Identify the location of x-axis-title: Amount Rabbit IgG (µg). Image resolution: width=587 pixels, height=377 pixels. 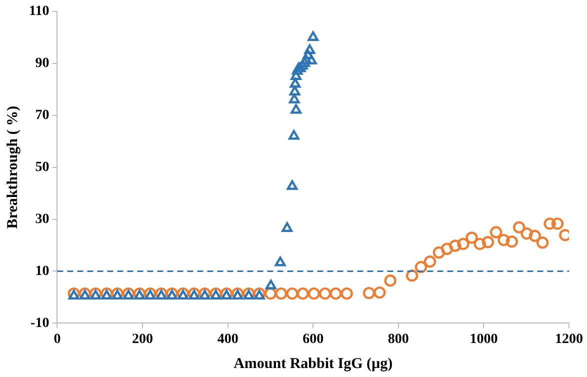
(313, 364).